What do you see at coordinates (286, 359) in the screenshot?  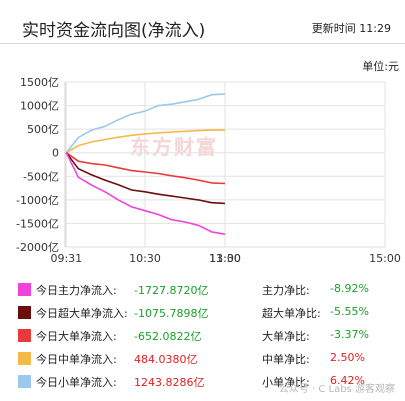 I see `legend-ratio-label: 中单净比:` at bounding box center [286, 359].